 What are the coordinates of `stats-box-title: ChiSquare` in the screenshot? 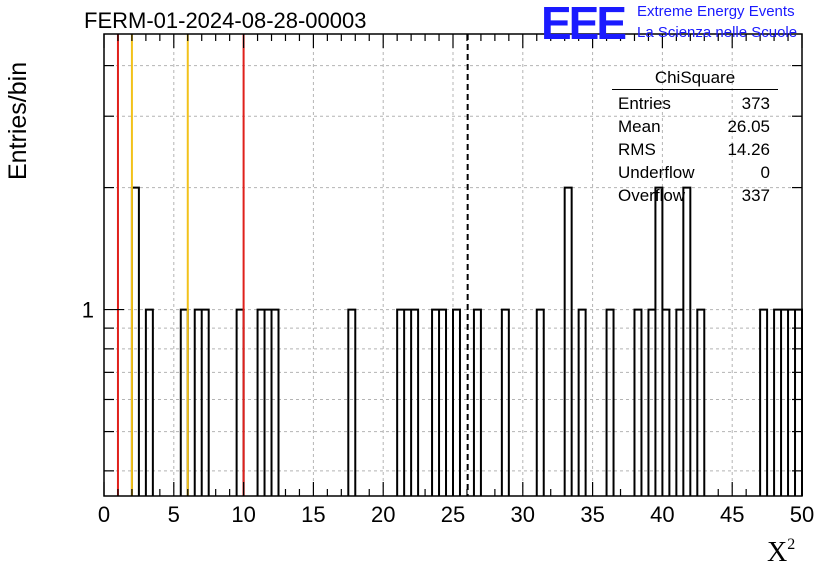 It's located at (695, 79).